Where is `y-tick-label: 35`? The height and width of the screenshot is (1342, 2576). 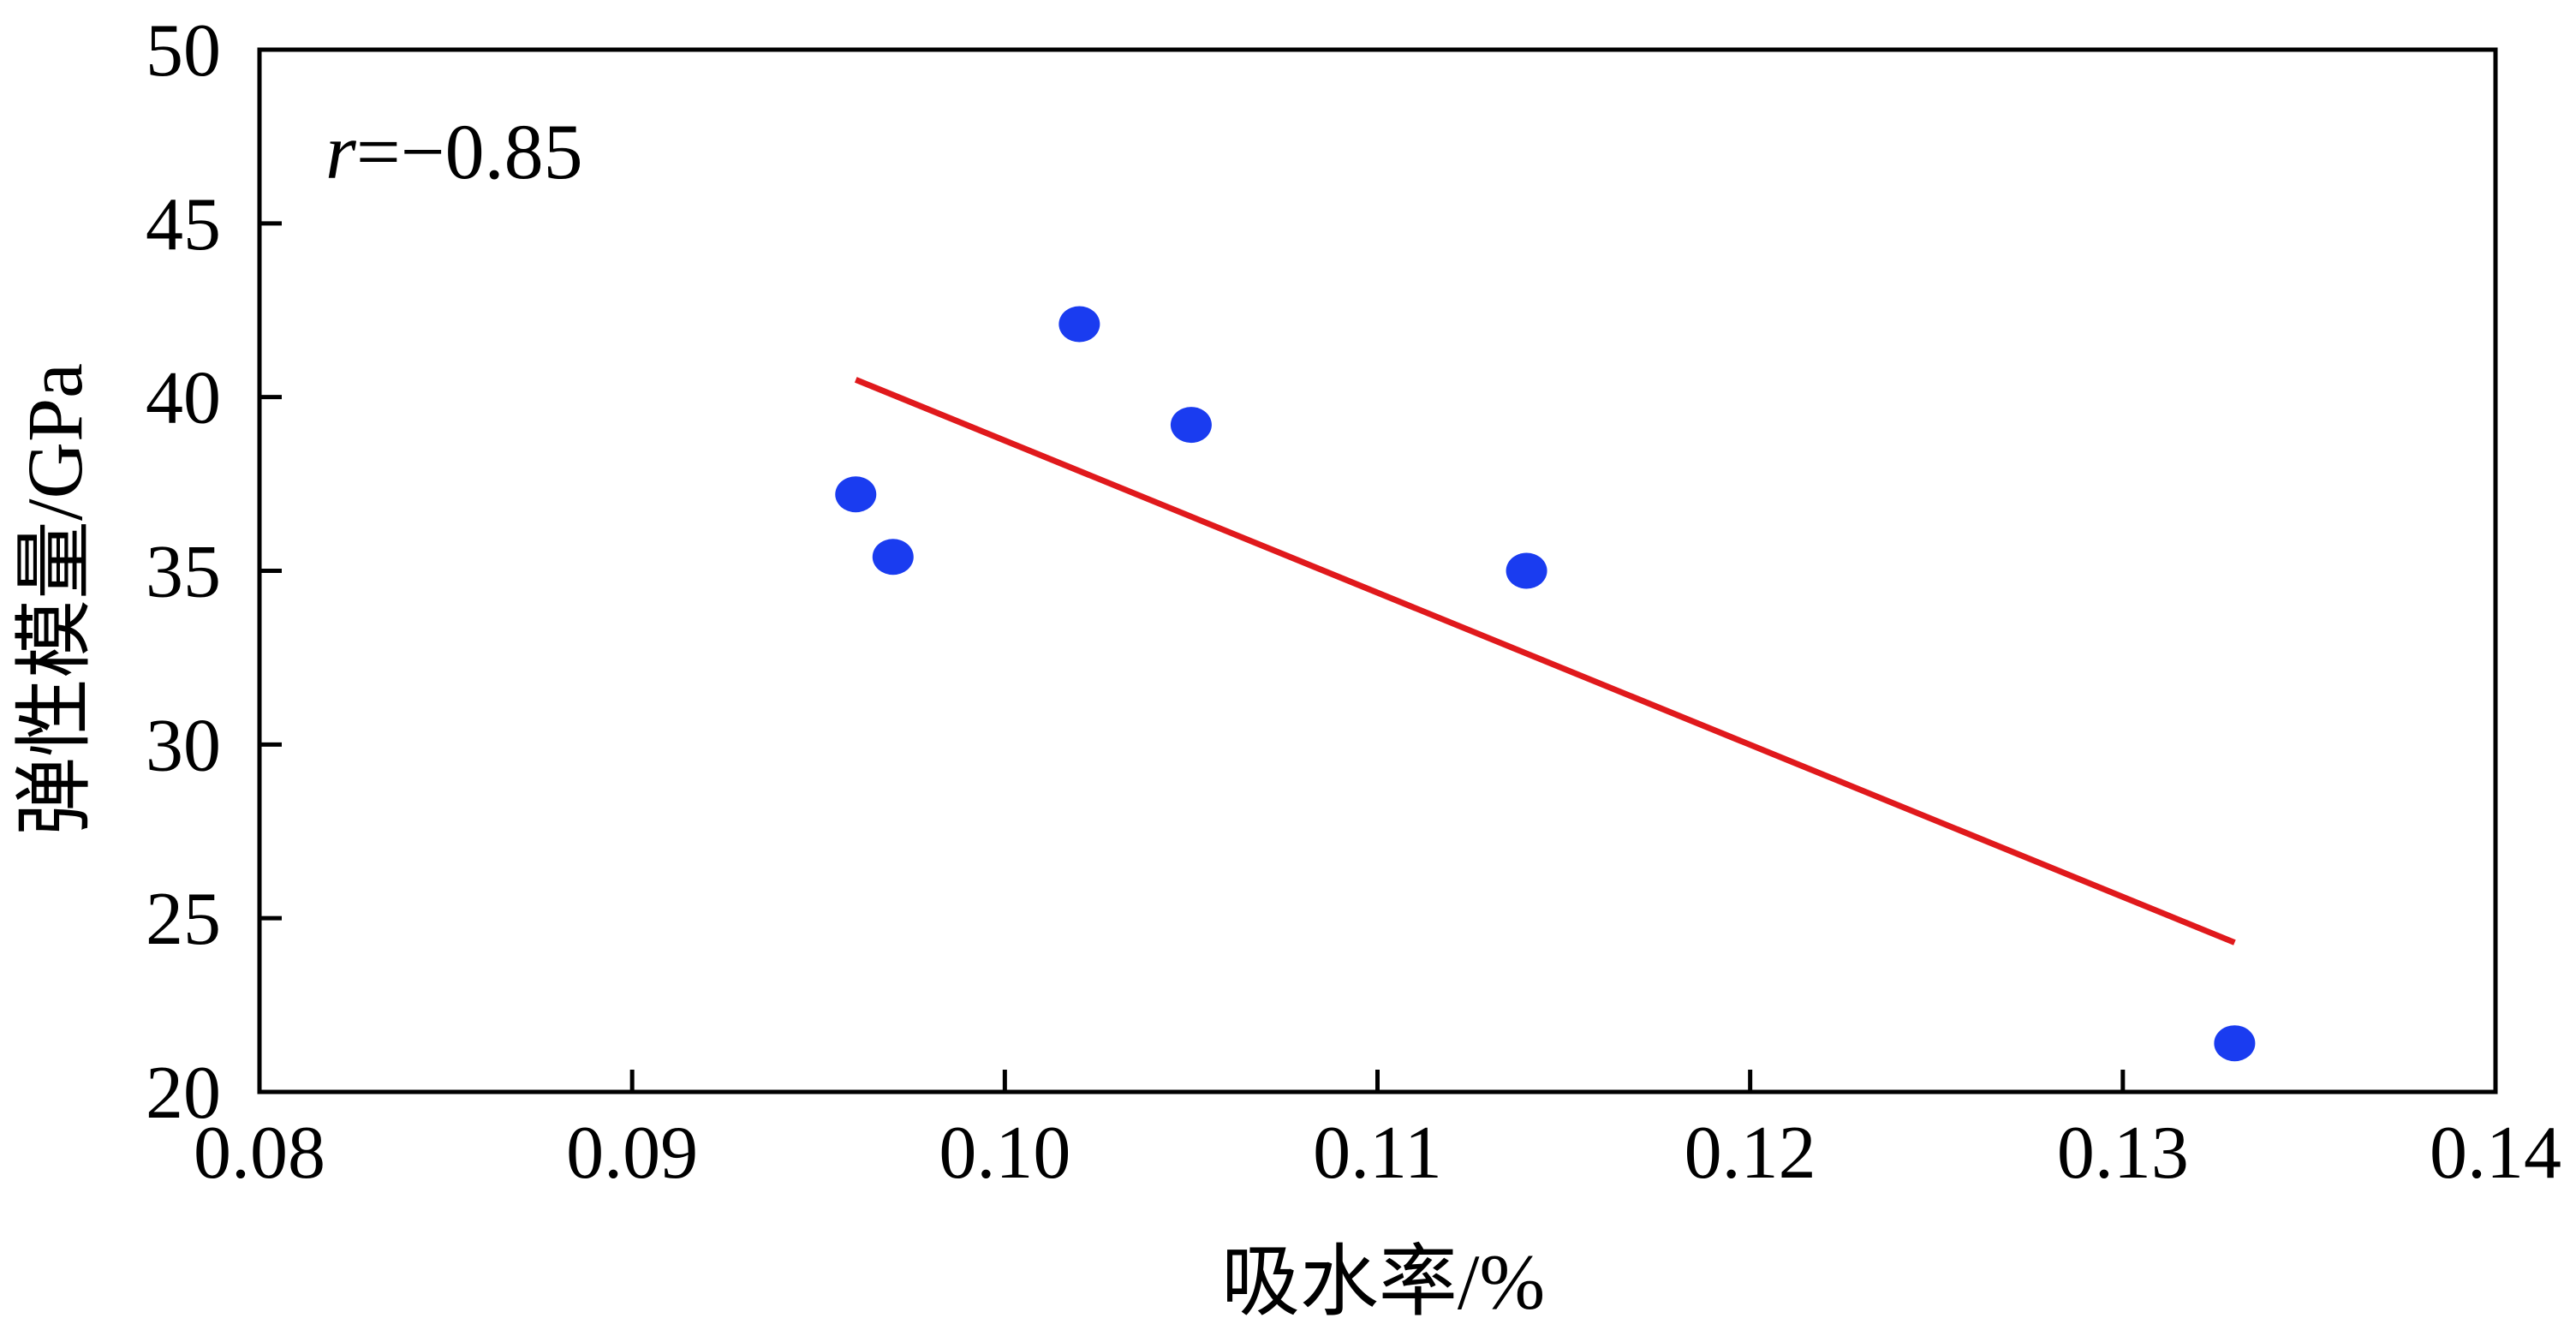
y-tick-label: 35 is located at coordinates (183, 572).